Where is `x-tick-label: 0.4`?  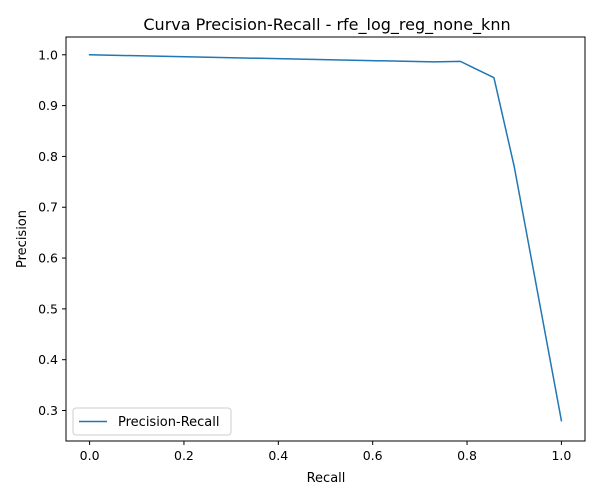 x-tick-label: 0.4 is located at coordinates (278, 455).